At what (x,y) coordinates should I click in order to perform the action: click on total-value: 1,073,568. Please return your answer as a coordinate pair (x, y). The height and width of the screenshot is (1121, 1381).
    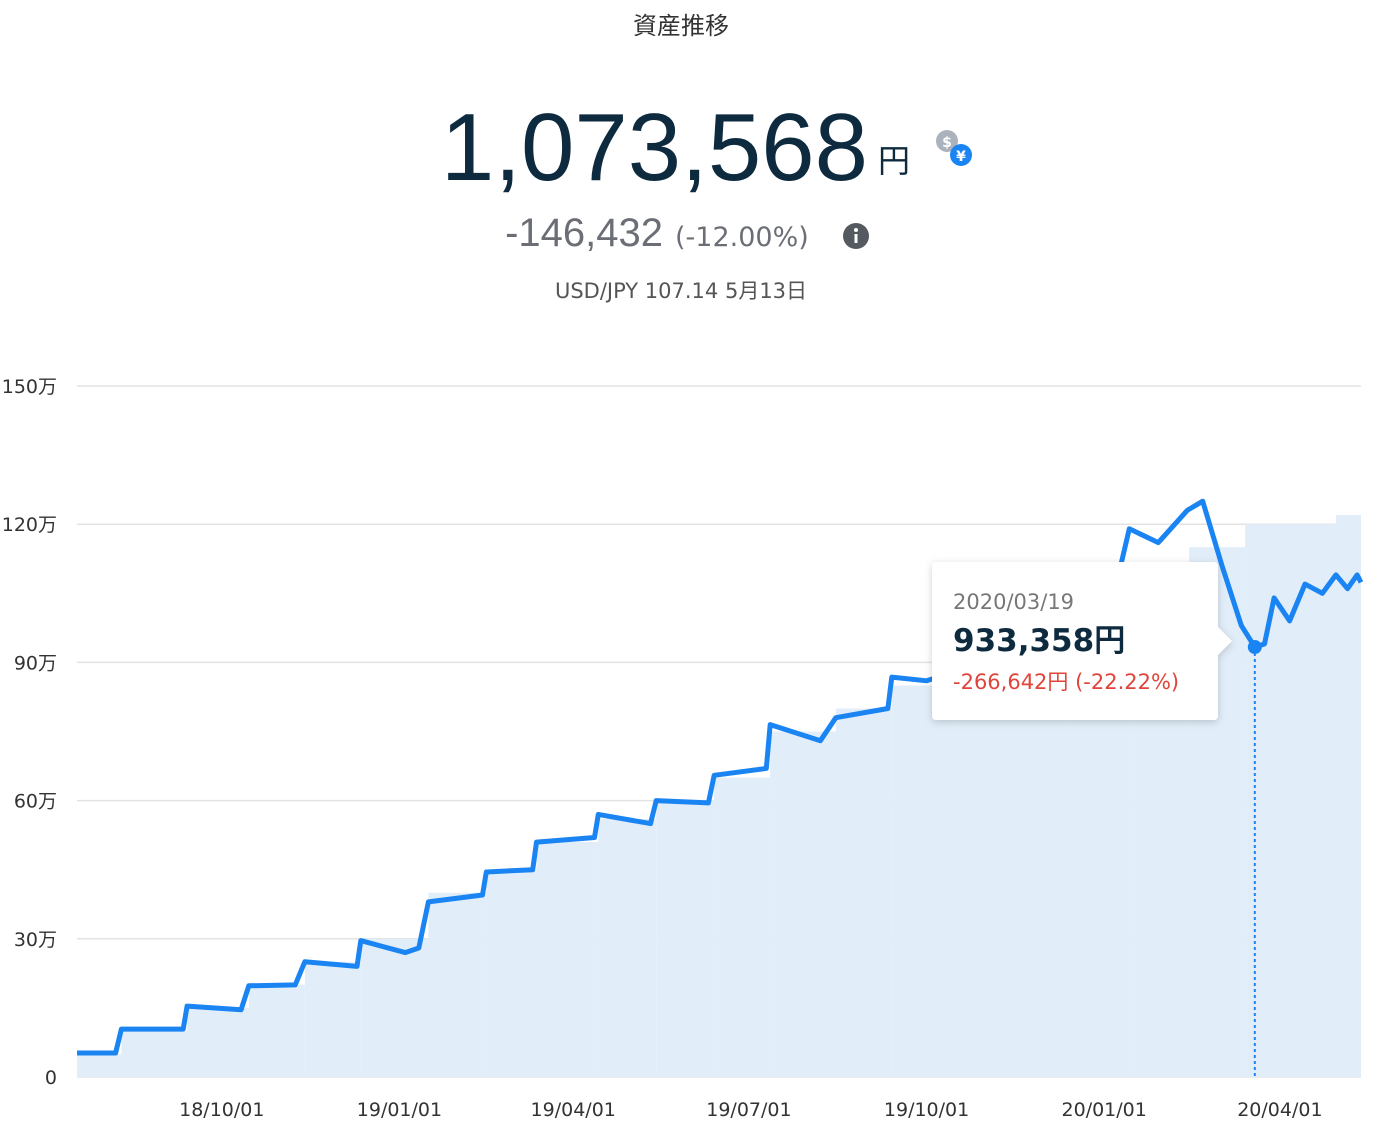
    Looking at the image, I should click on (654, 147).